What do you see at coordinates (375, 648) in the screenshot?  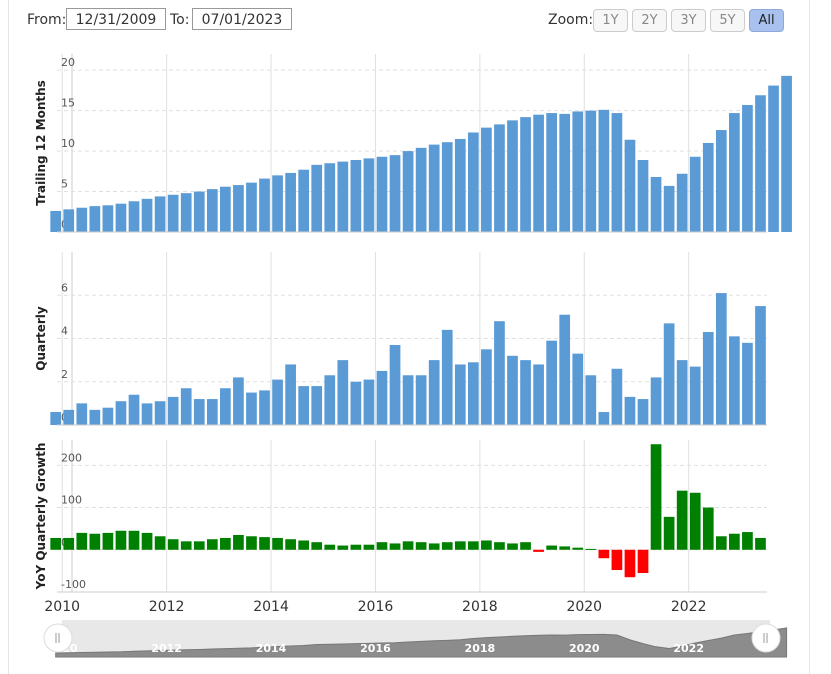 I see `navigator-tick-label: 2016` at bounding box center [375, 648].